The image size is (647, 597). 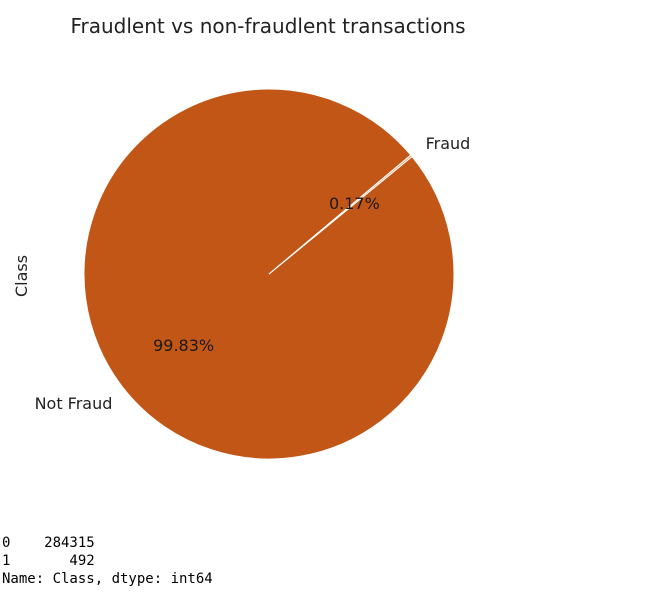 What do you see at coordinates (48, 561) in the screenshot?
I see `console-line: 1 492` at bounding box center [48, 561].